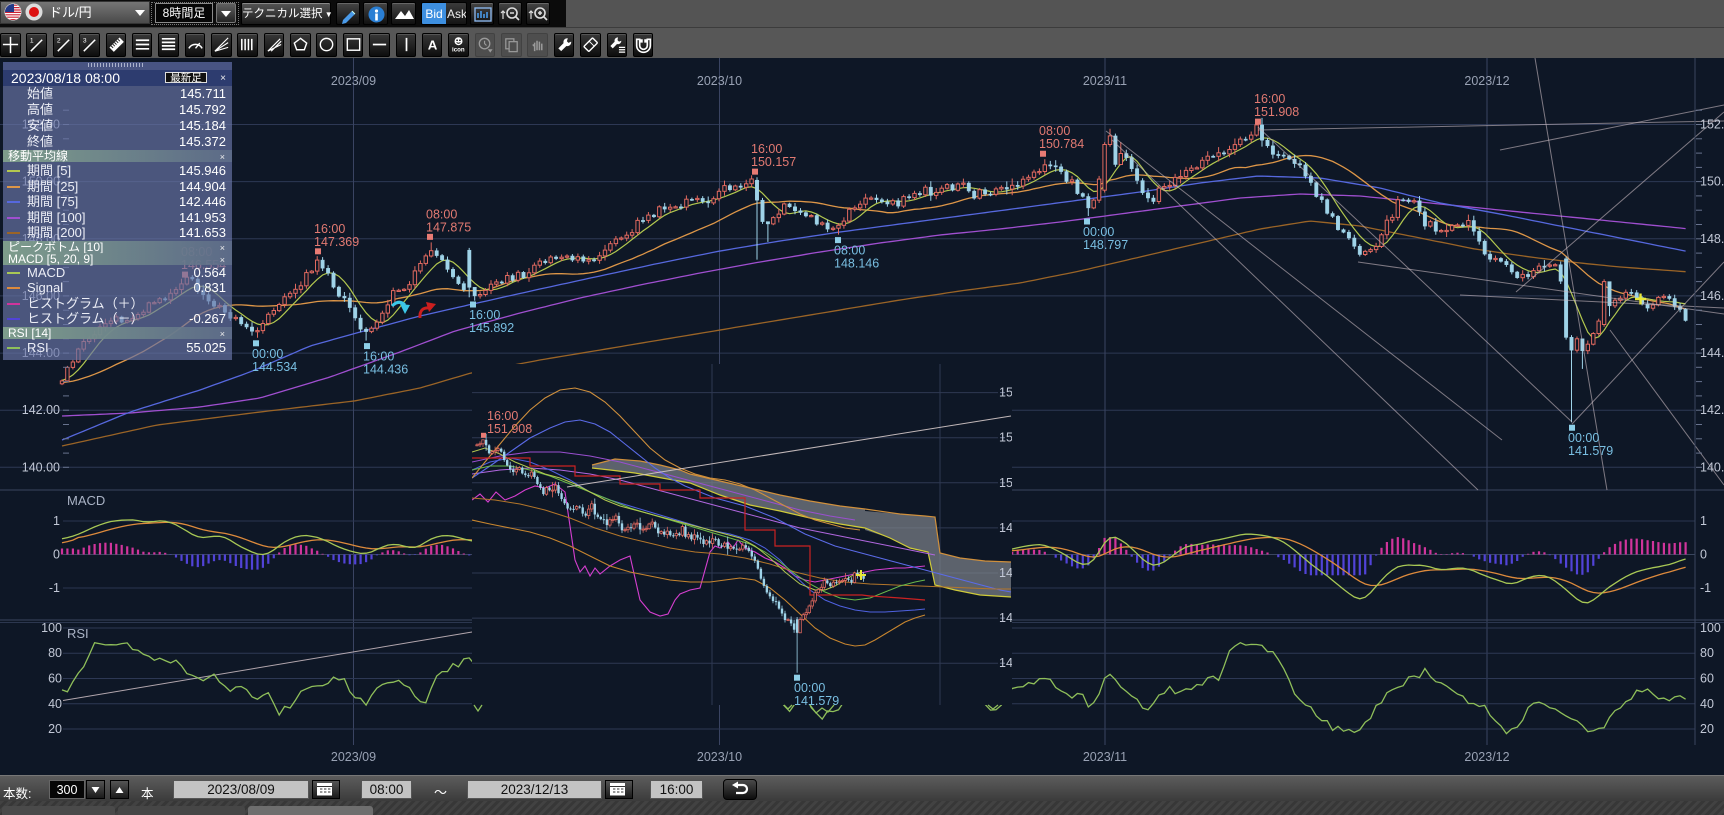  Describe the element at coordinates (85, 40) in the screenshot. I see `svg-text: 3` at that location.